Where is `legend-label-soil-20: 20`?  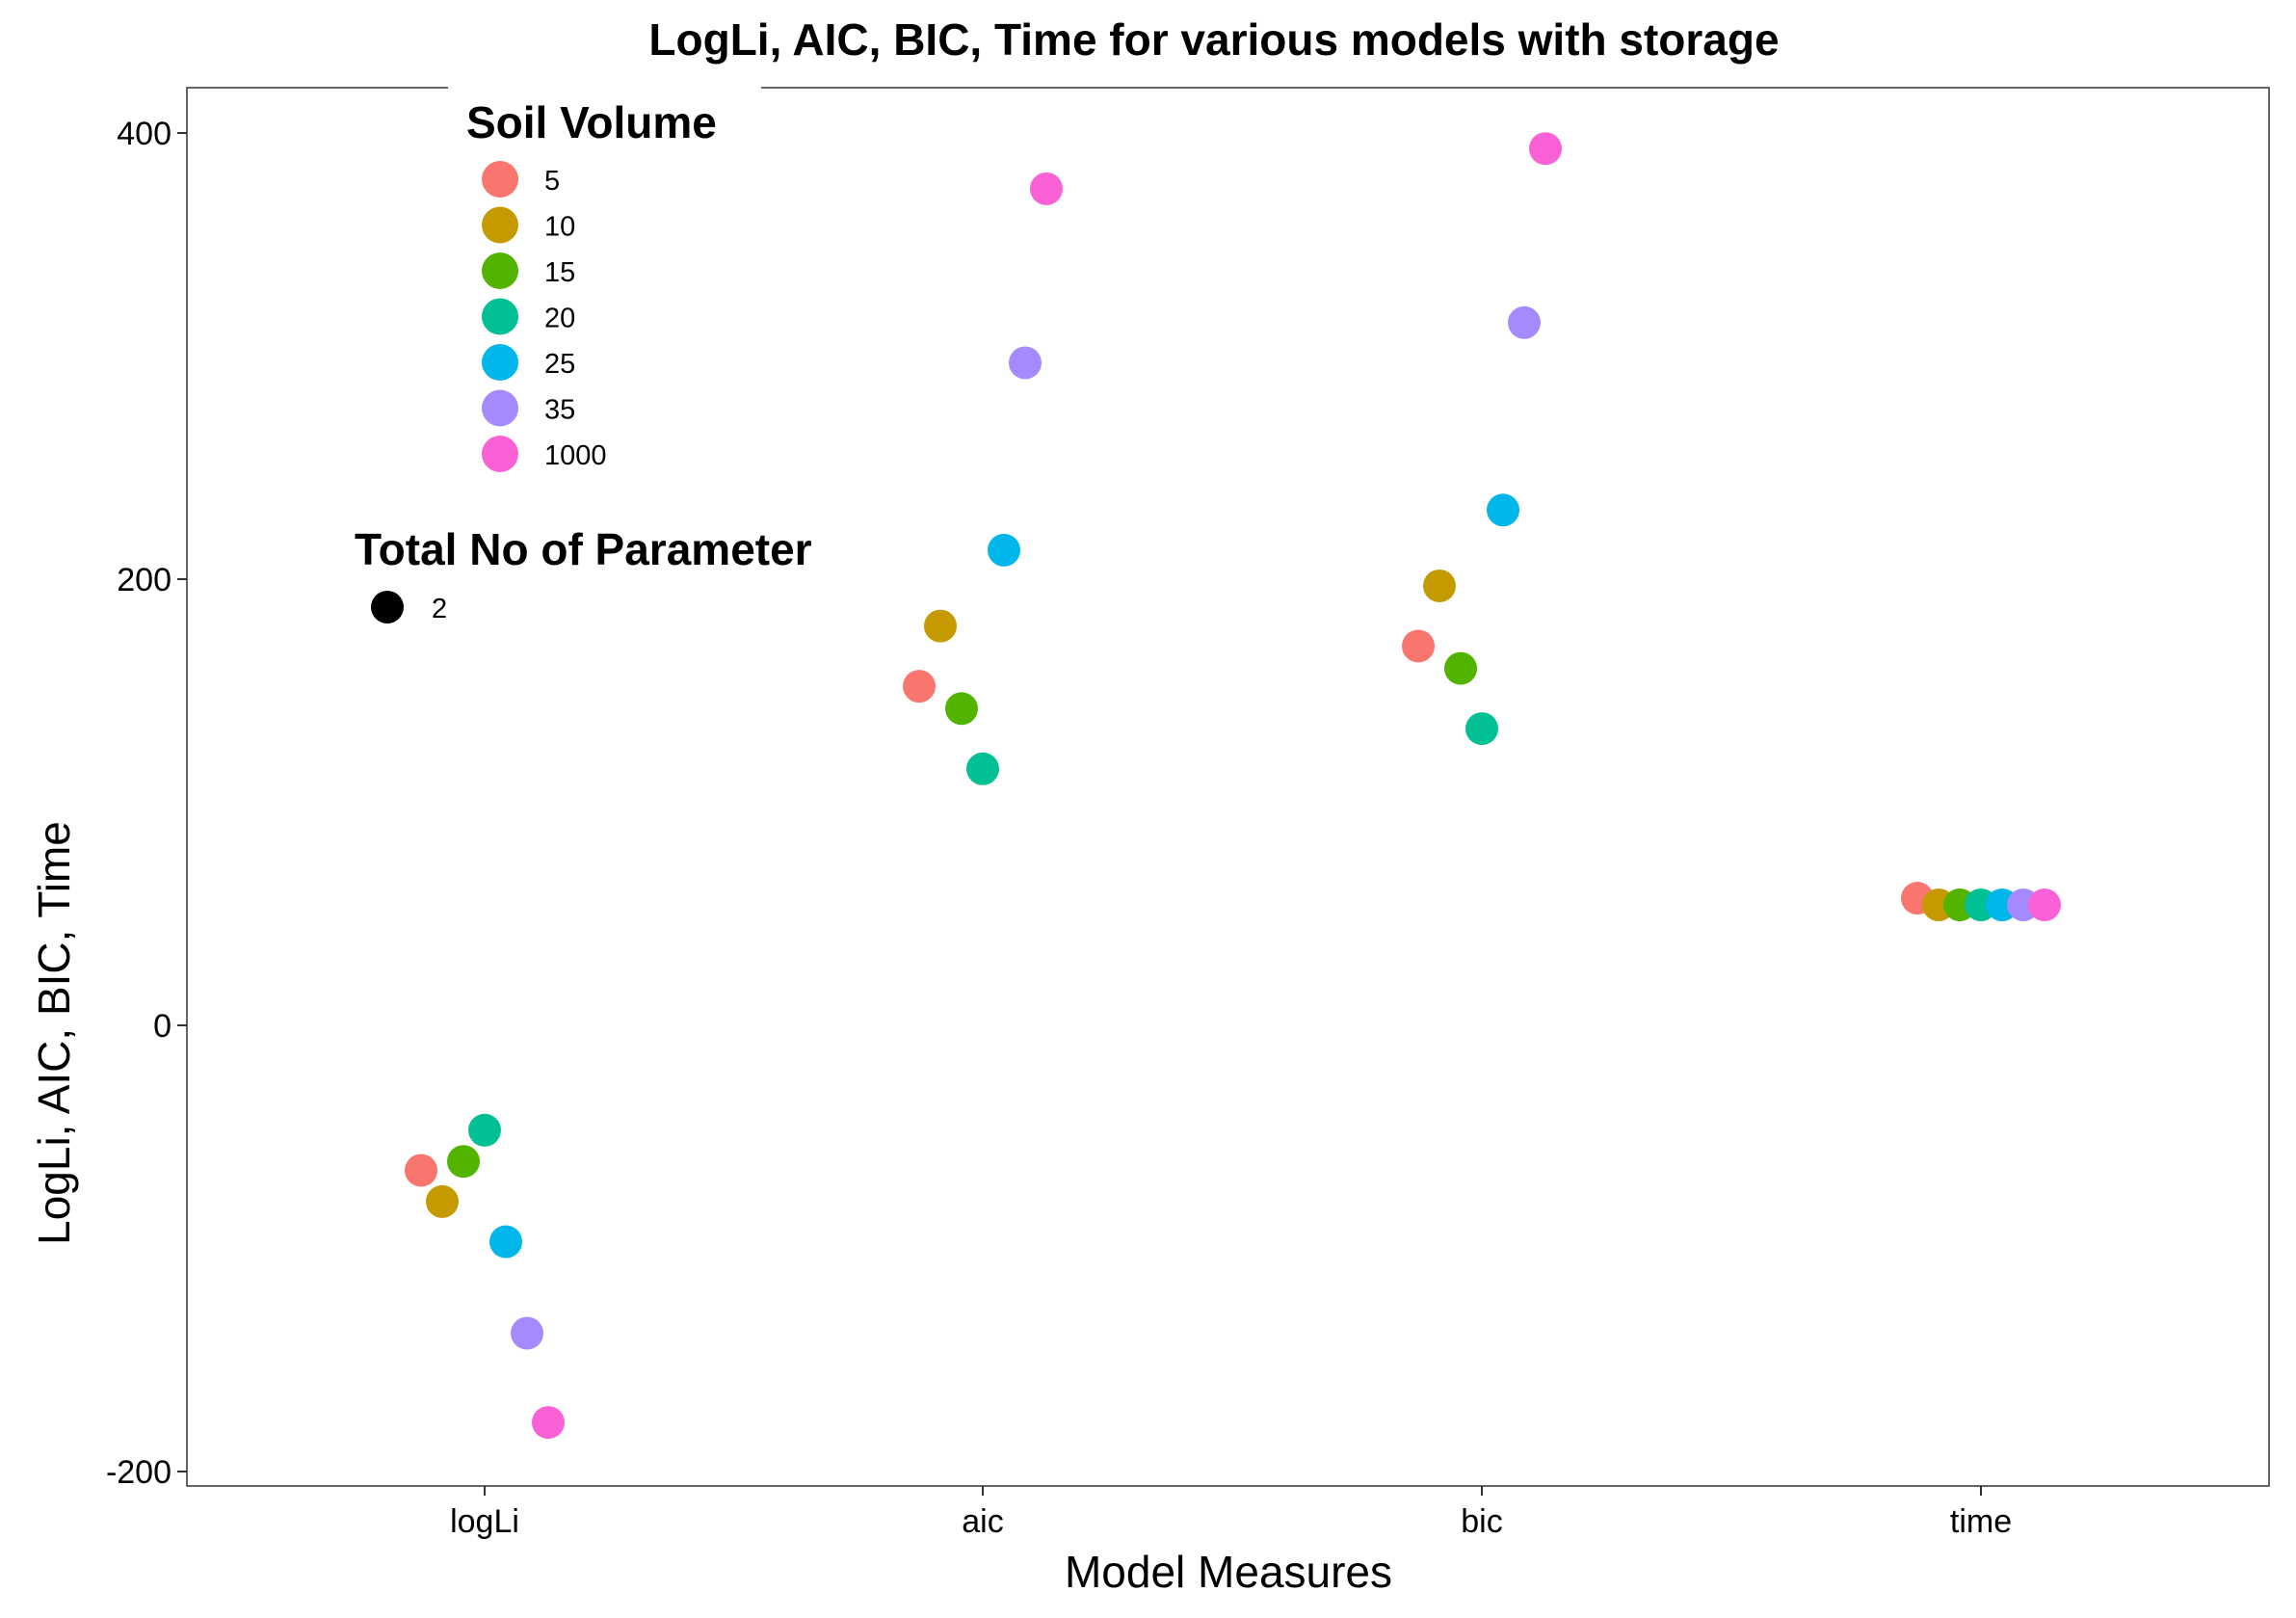
legend-label-soil-20: 20 is located at coordinates (559, 319).